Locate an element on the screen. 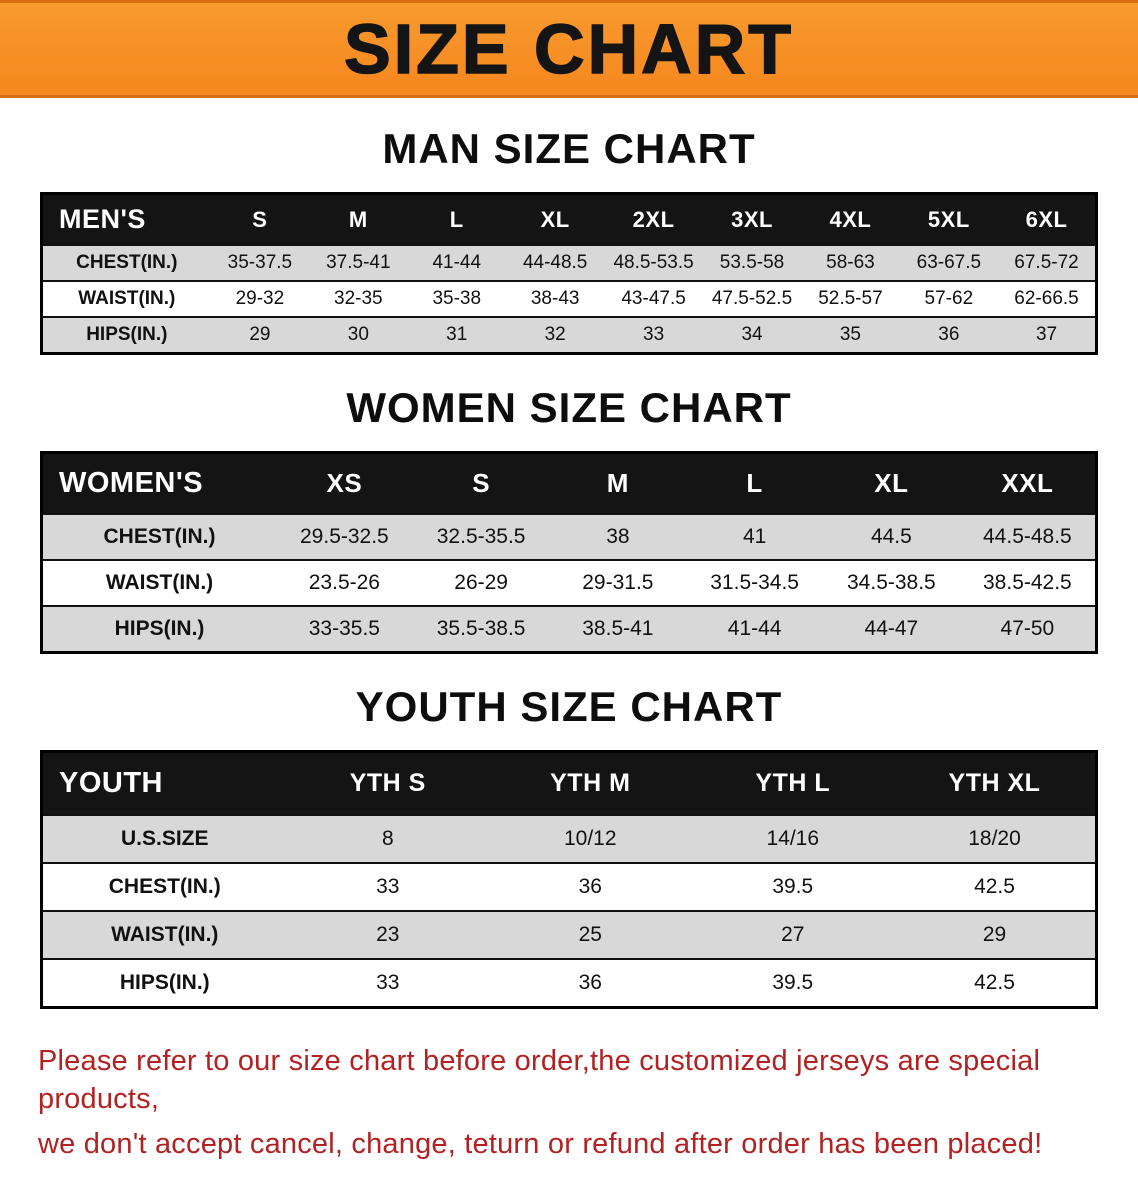 The height and width of the screenshot is (1188, 1138). table-row: CHEST(IN.) 33 36 39.5 42.5 is located at coordinates (569, 887).